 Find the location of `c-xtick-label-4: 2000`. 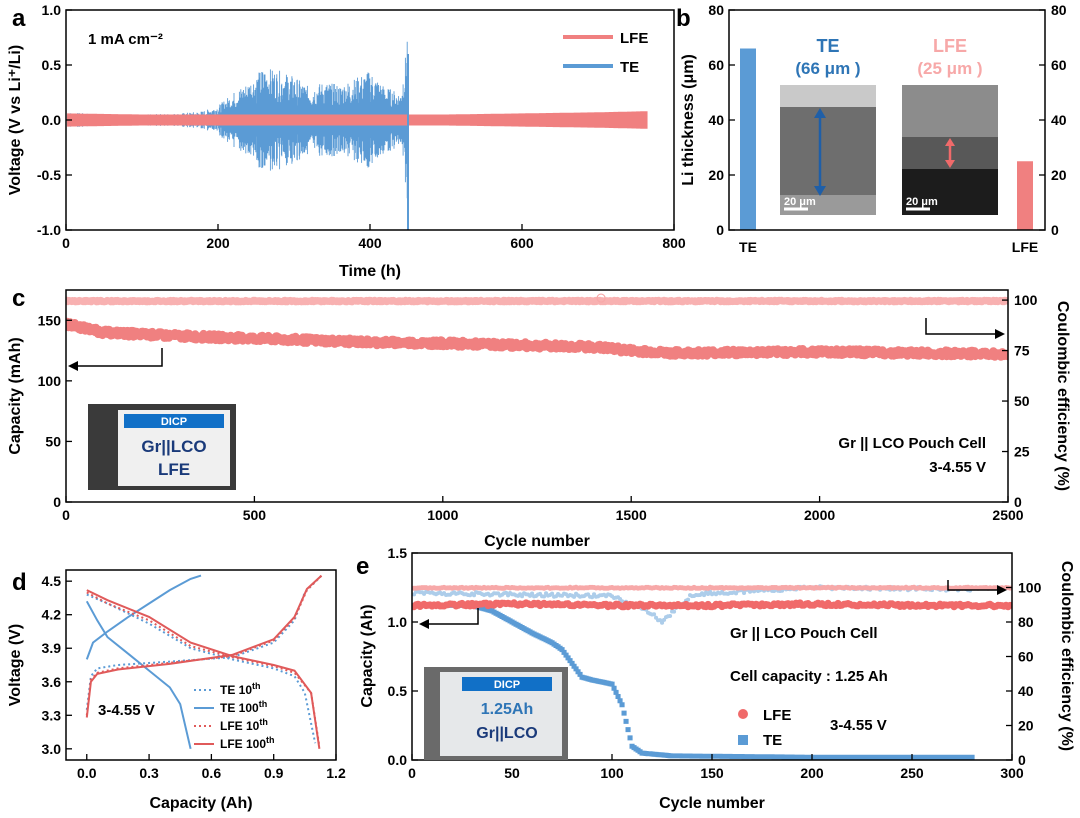

c-xtick-label-4: 2000 is located at coordinates (819, 515).